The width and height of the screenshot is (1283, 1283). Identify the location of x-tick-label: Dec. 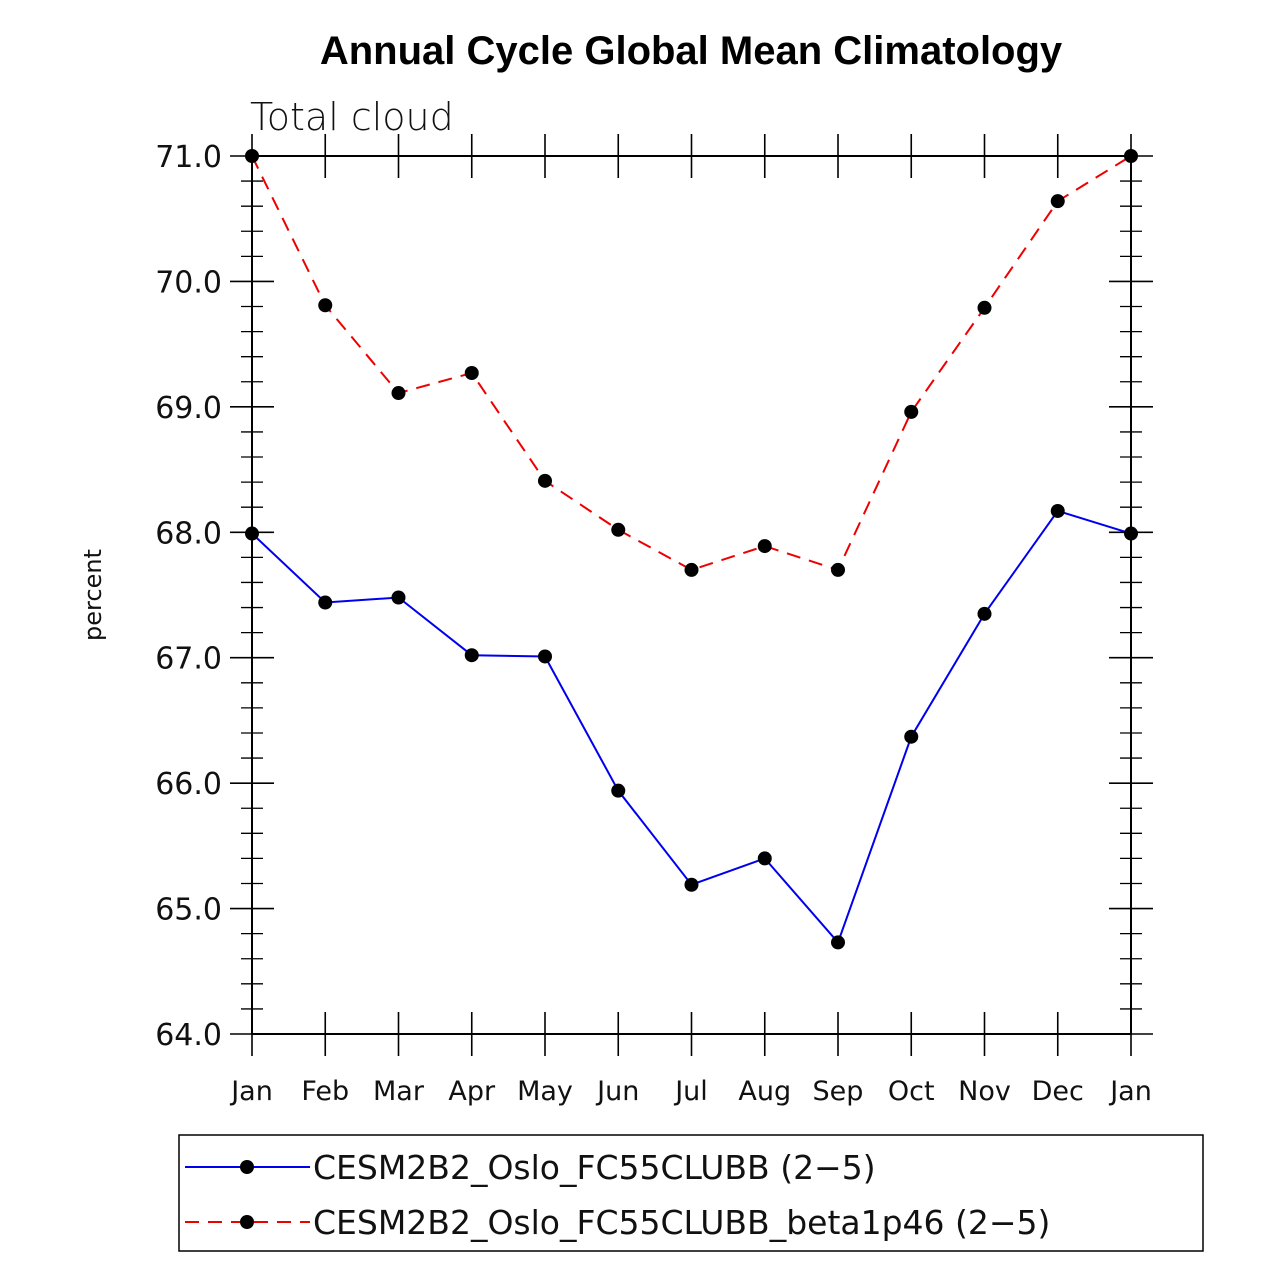
(1058, 1091).